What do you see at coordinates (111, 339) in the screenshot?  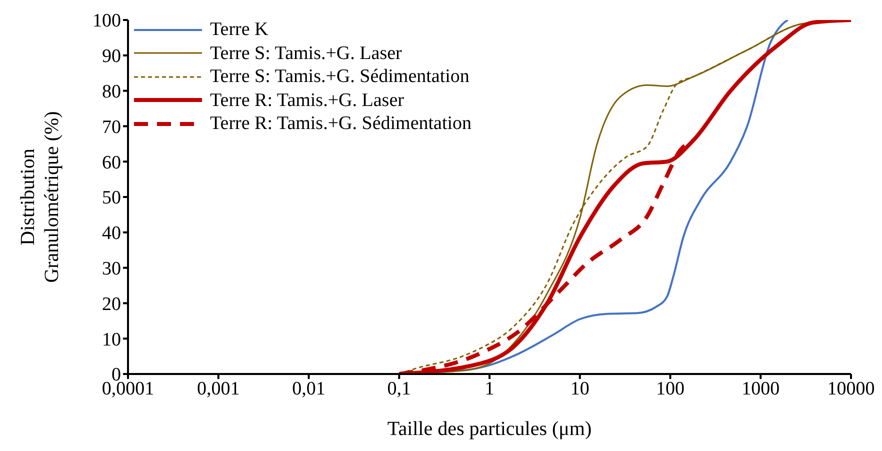 I see `y-tick-label: 10` at bounding box center [111, 339].